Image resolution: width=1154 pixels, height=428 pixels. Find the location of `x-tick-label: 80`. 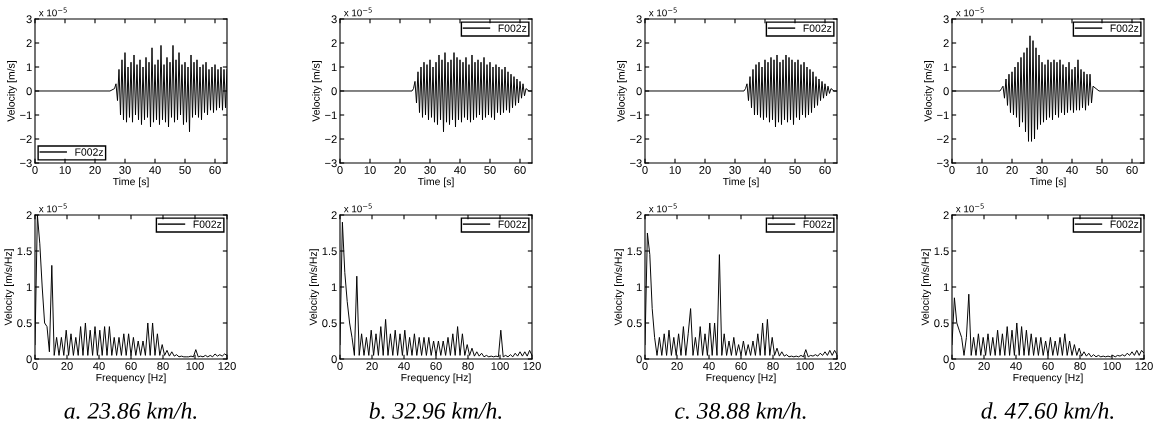

x-tick-label: 80 is located at coordinates (163, 366).